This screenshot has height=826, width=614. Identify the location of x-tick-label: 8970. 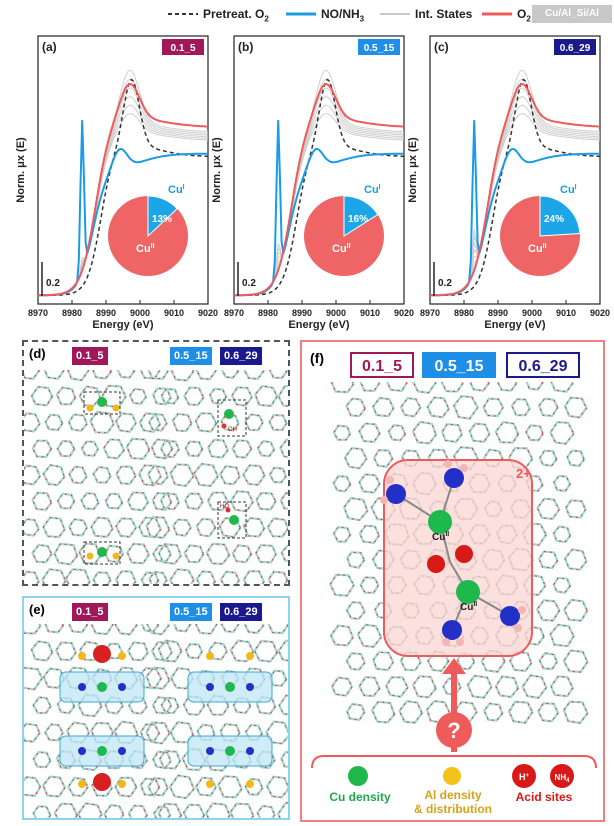
(38, 313).